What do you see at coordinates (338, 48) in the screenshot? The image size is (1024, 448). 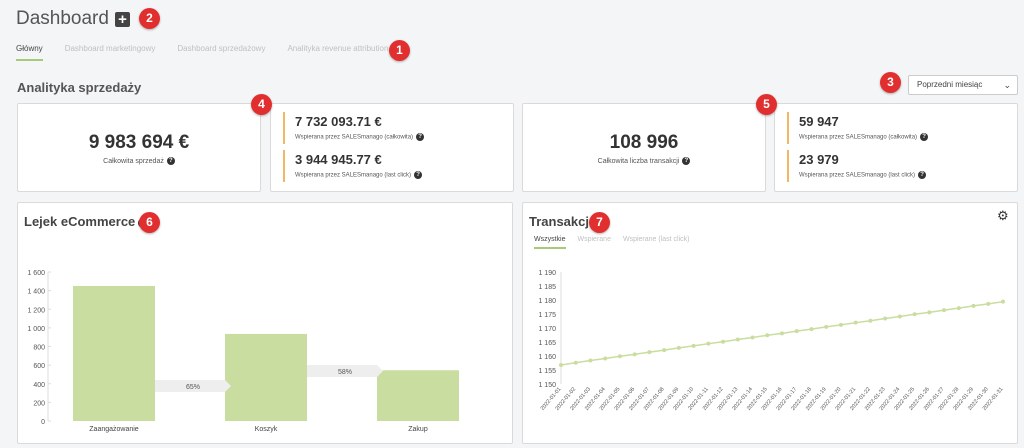 I see `tab-analityka-revenue: Analityka revenue attribution` at bounding box center [338, 48].